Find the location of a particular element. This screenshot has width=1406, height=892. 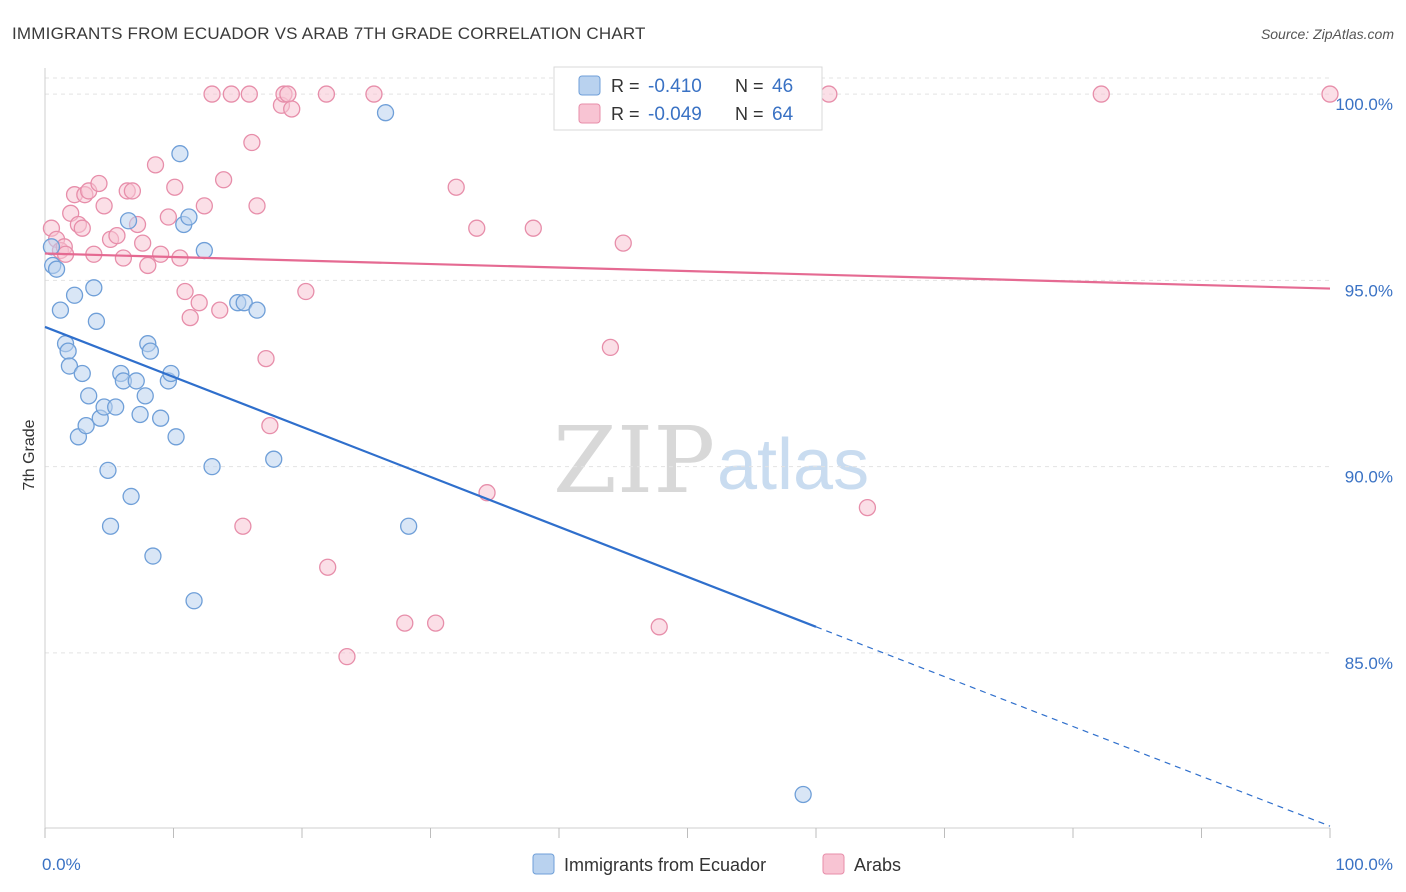

y-axis-label: 7th Grade is located at coordinates (29, 454).